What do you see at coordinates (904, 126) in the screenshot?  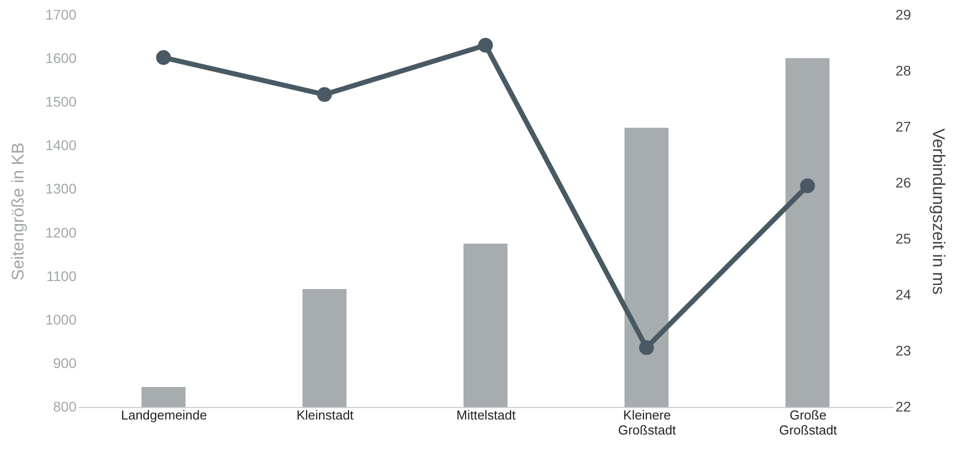 I see `y2-tick-label: 27` at bounding box center [904, 126].